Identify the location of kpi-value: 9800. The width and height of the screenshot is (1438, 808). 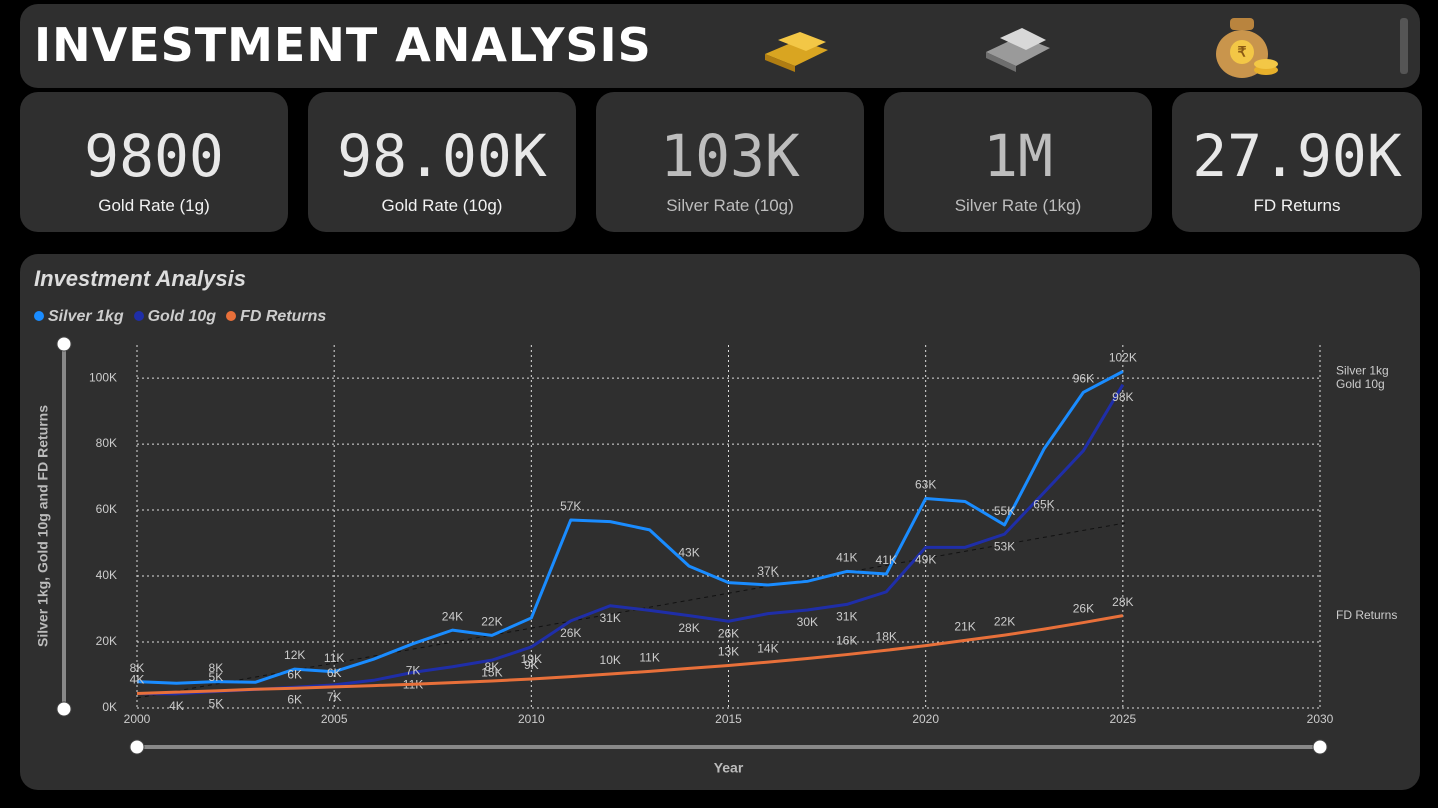
(154, 156).